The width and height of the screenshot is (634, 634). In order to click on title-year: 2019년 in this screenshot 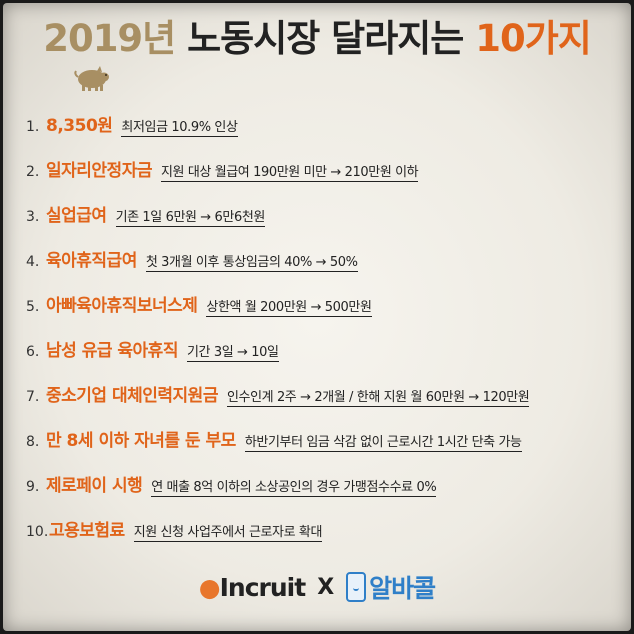, I will do `click(109, 38)`.